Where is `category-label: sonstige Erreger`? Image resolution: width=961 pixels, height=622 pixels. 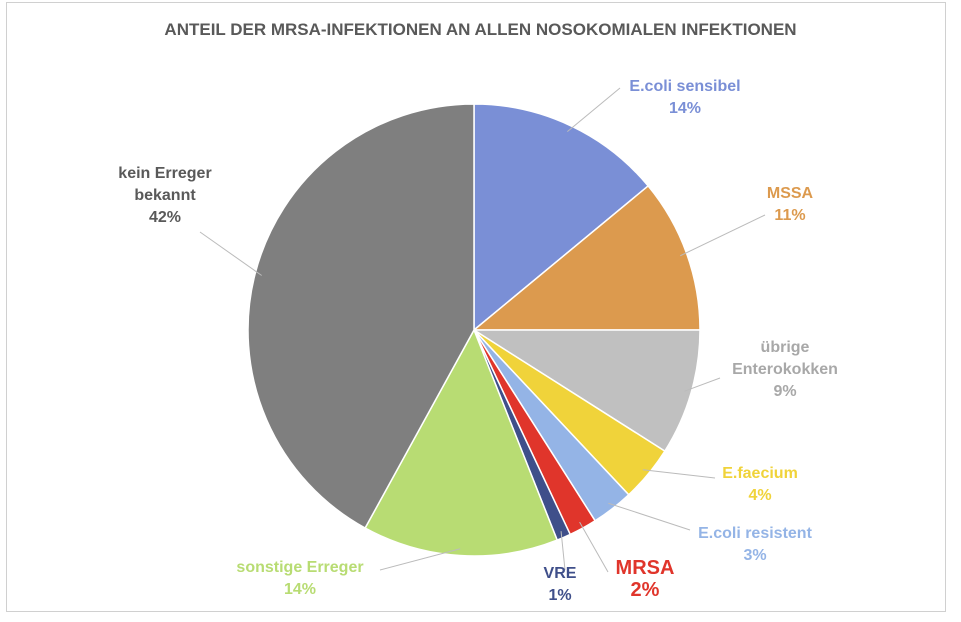
category-label: sonstige Erreger is located at coordinates (300, 567).